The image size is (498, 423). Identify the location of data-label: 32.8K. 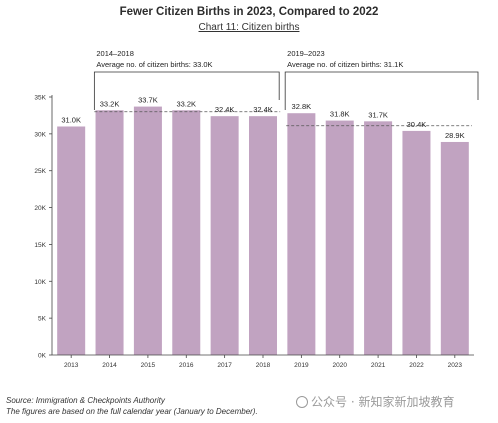
(302, 106).